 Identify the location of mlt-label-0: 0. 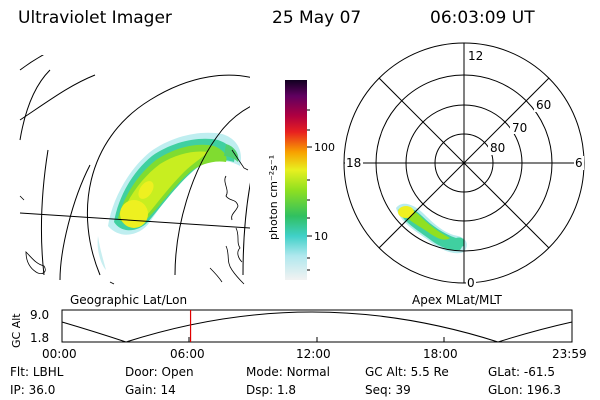
(471, 283).